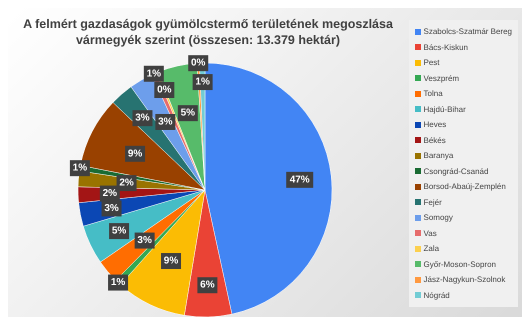 This screenshot has width=530, height=325. What do you see at coordinates (432, 249) in the screenshot?
I see `legend-label: Zala` at bounding box center [432, 249].